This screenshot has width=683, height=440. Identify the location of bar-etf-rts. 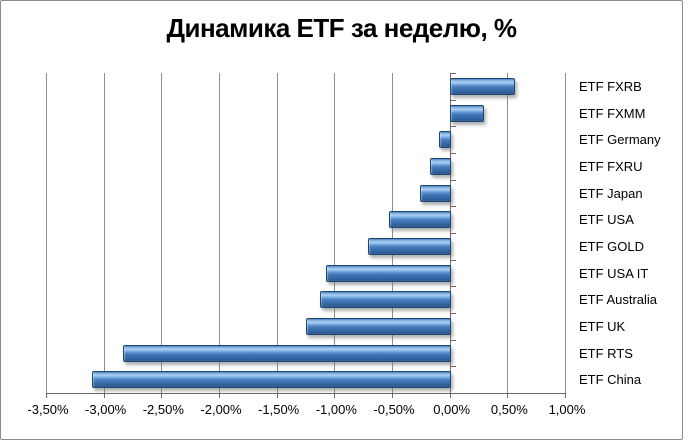
(287, 353).